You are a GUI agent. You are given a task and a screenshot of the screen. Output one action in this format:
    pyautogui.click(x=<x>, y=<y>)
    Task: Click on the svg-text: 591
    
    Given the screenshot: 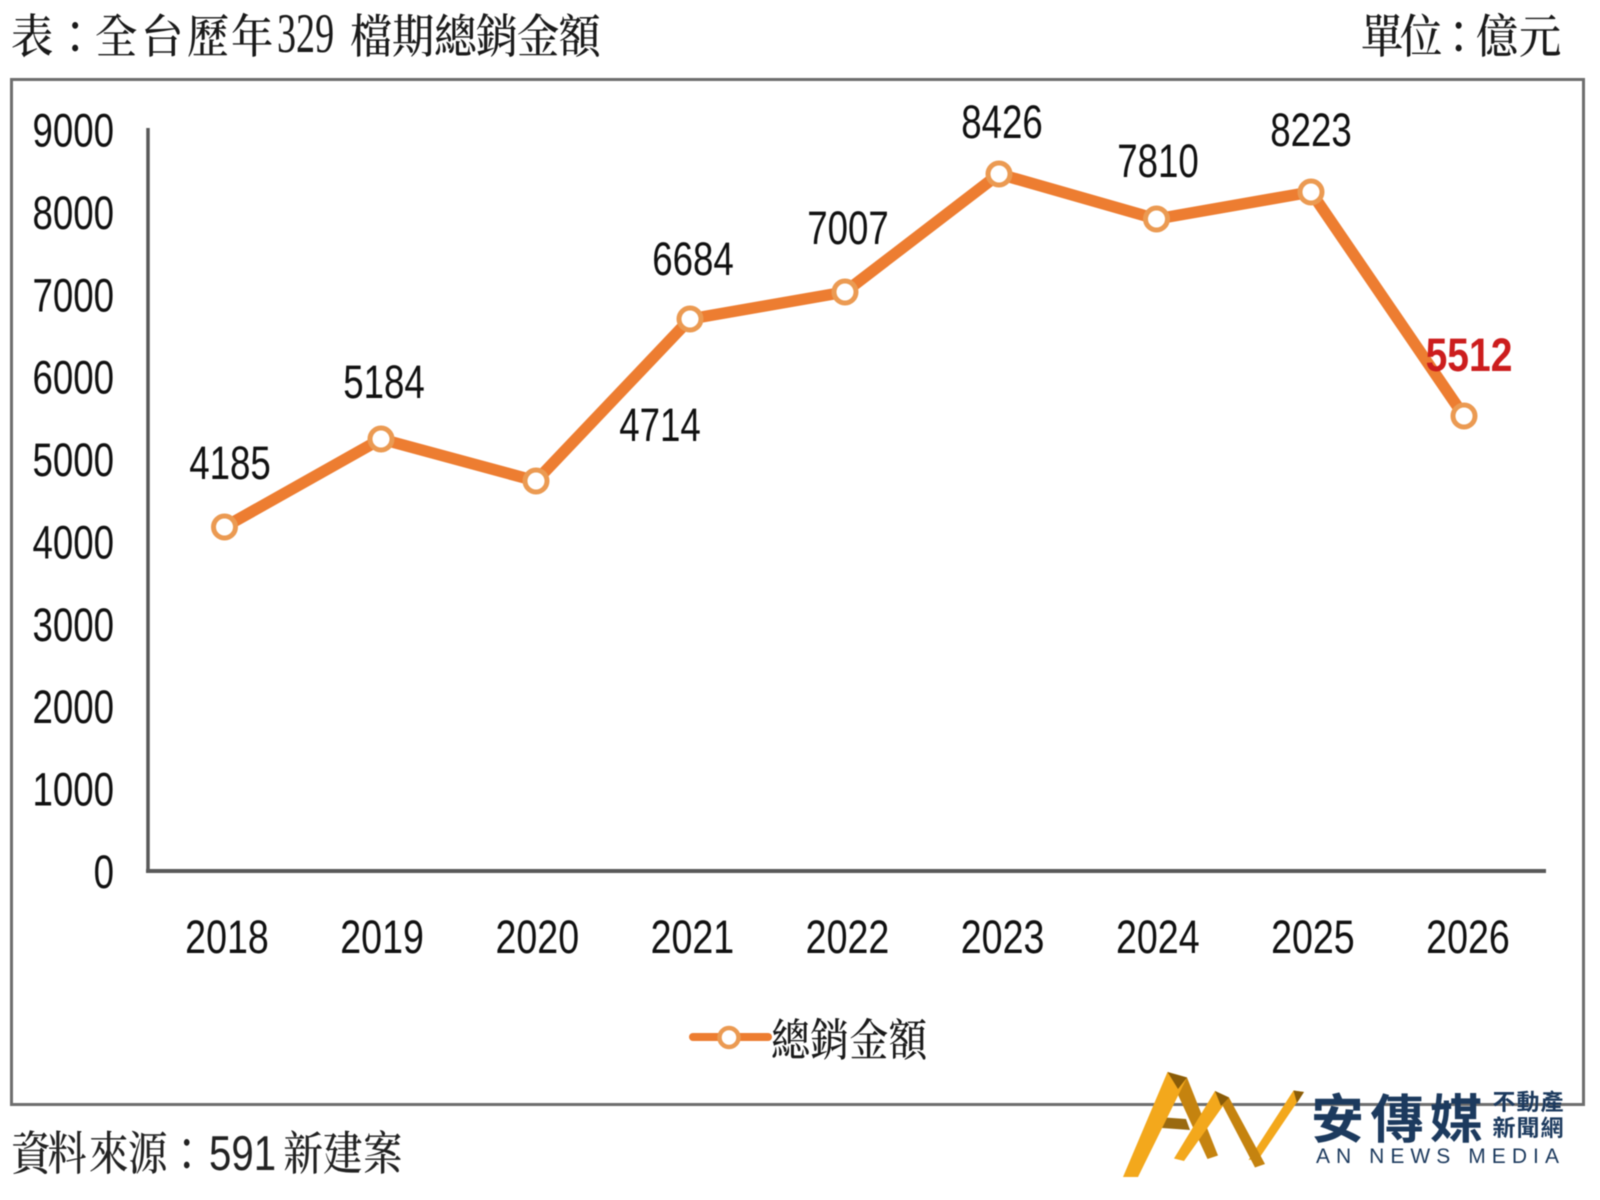 What is the action you would take?
    pyautogui.click(x=242, y=1154)
    